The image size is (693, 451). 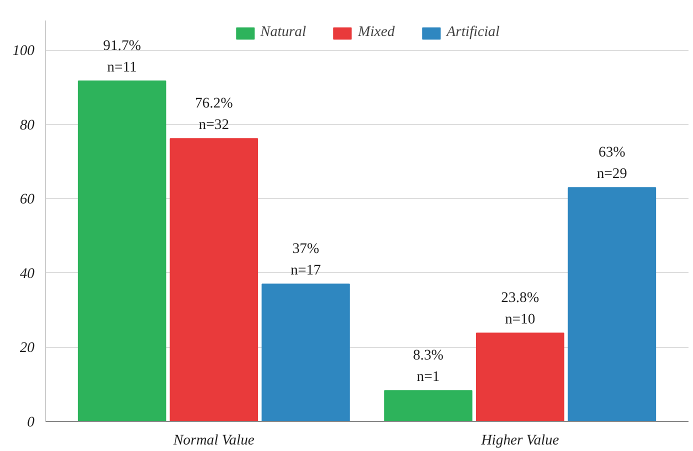 I want to click on data-label: 23.8% n=10, so click(x=520, y=309).